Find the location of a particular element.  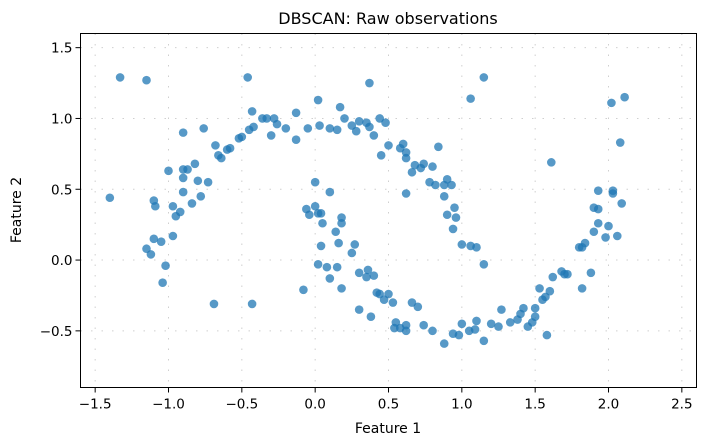

y-tick-label: 1.5 is located at coordinates (61, 49).